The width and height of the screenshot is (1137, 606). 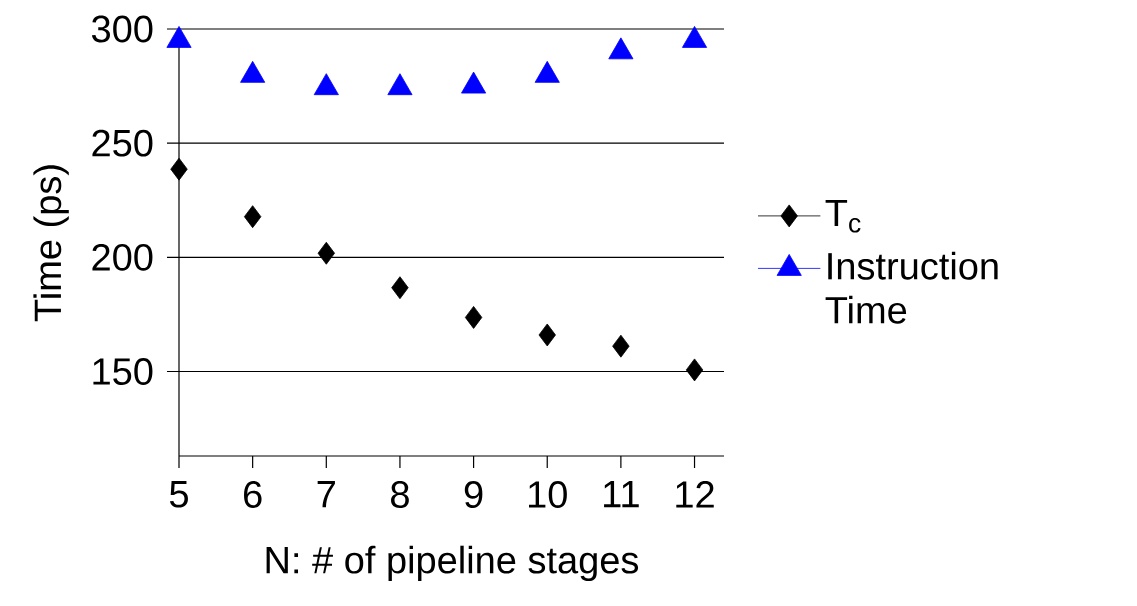 What do you see at coordinates (400, 494) in the screenshot?
I see `x-tick-label: 8` at bounding box center [400, 494].